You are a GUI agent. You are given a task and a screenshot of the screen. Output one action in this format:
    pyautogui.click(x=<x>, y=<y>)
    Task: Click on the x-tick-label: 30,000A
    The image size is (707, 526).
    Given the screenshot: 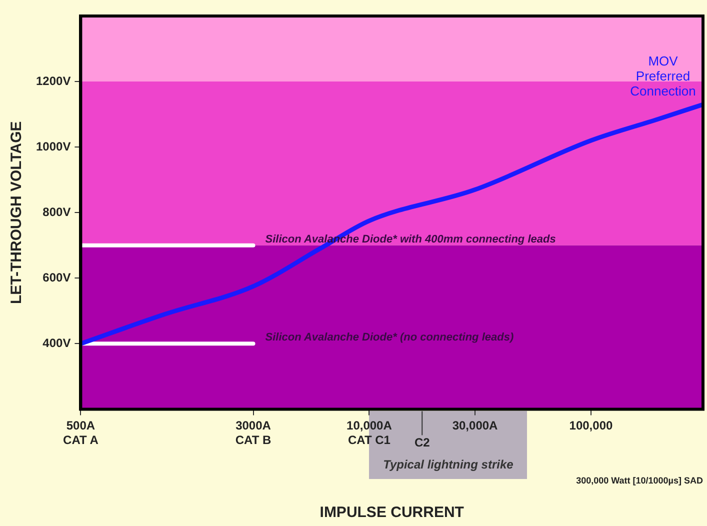 What is the action you would take?
    pyautogui.click(x=475, y=425)
    